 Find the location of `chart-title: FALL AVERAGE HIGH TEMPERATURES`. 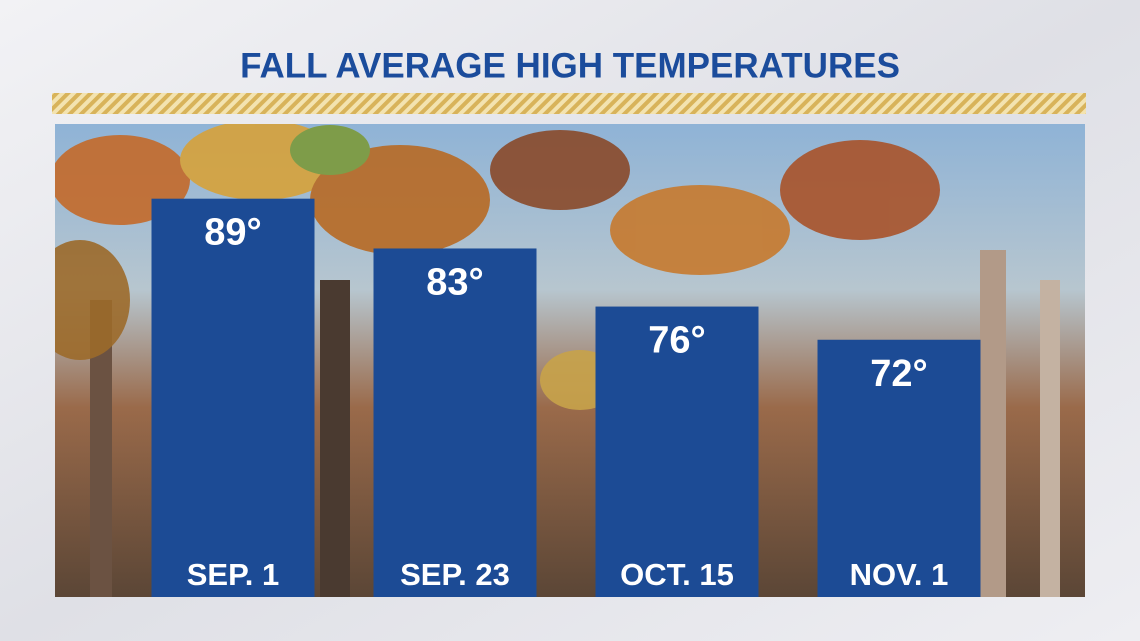

chart-title: FALL AVERAGE HIGH TEMPERATURES is located at coordinates (570, 65).